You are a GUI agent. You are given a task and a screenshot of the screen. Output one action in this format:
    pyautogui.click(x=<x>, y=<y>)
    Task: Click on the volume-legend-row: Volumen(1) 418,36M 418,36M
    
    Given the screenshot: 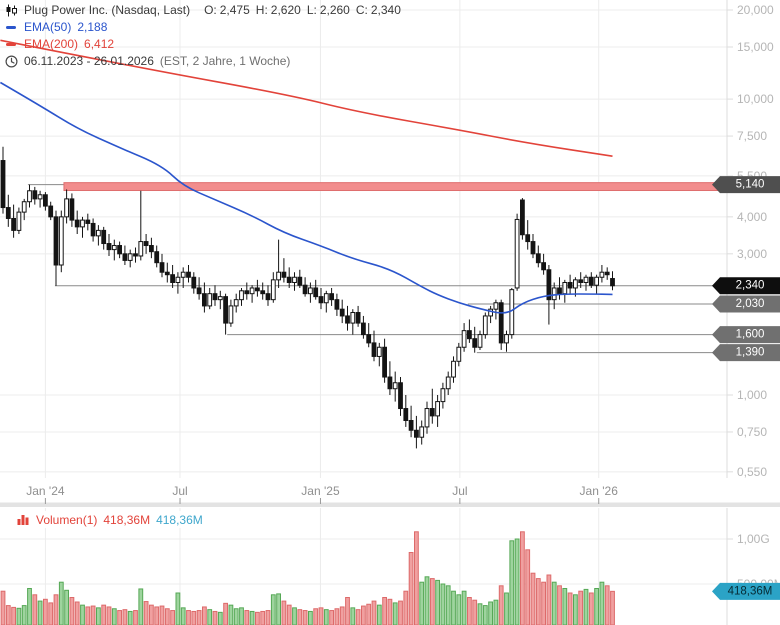 What is the action you would take?
    pyautogui.click(x=109, y=519)
    